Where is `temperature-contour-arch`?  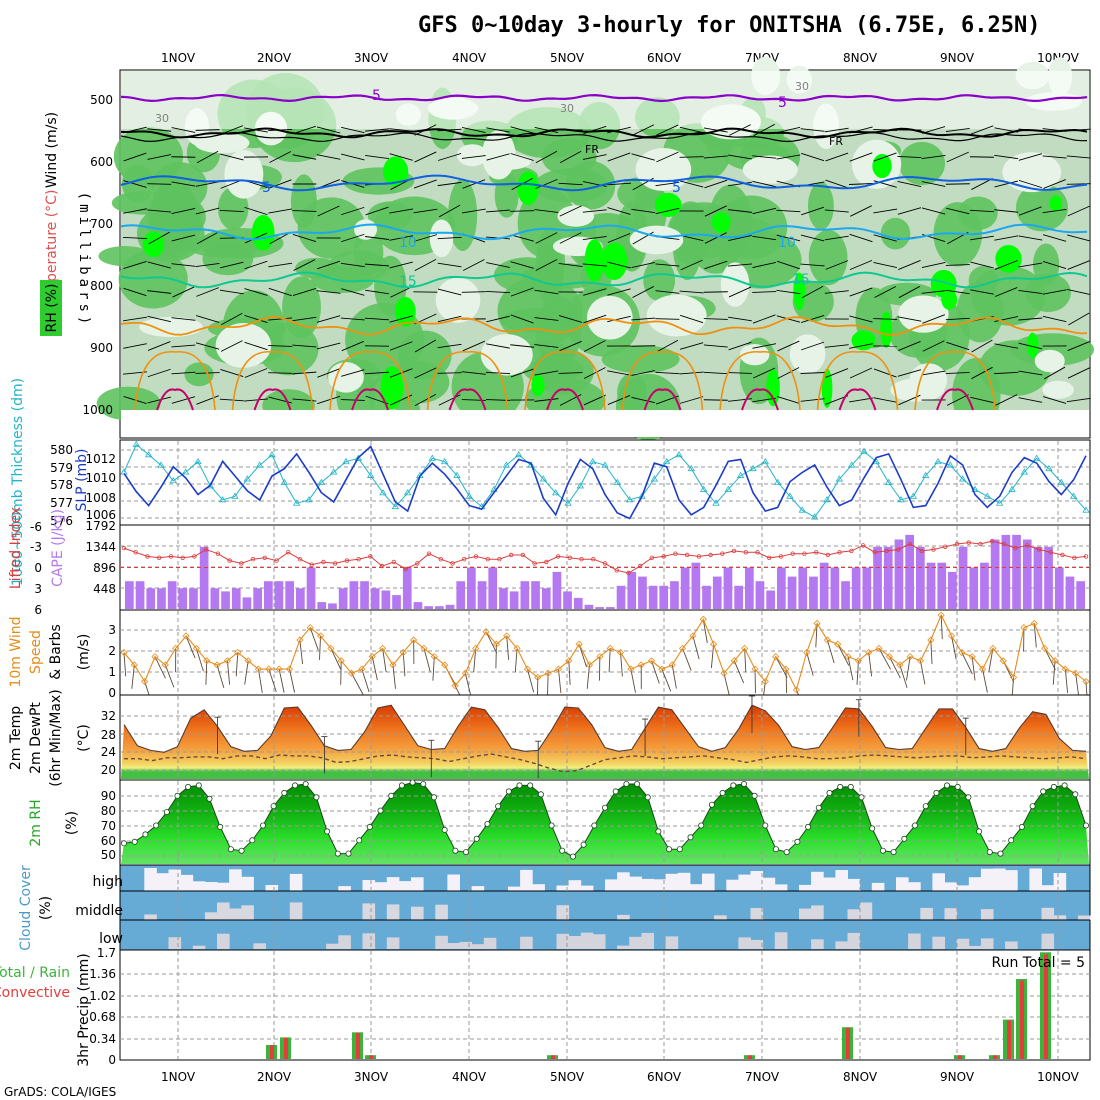
temperature-contour-arch is located at coordinates (955, 399).